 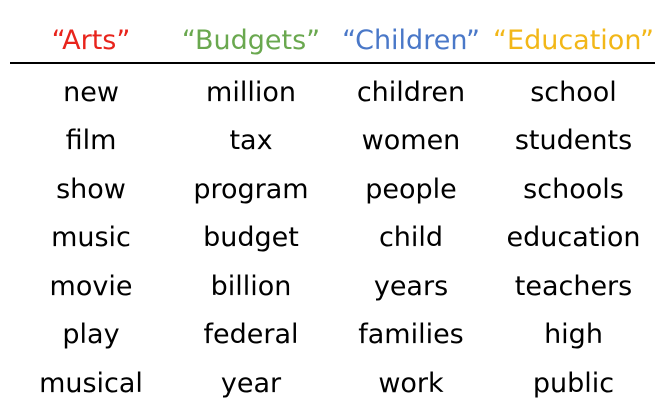 What do you see at coordinates (251, 40) in the screenshot?
I see `header-budgets: “Budgets”` at bounding box center [251, 40].